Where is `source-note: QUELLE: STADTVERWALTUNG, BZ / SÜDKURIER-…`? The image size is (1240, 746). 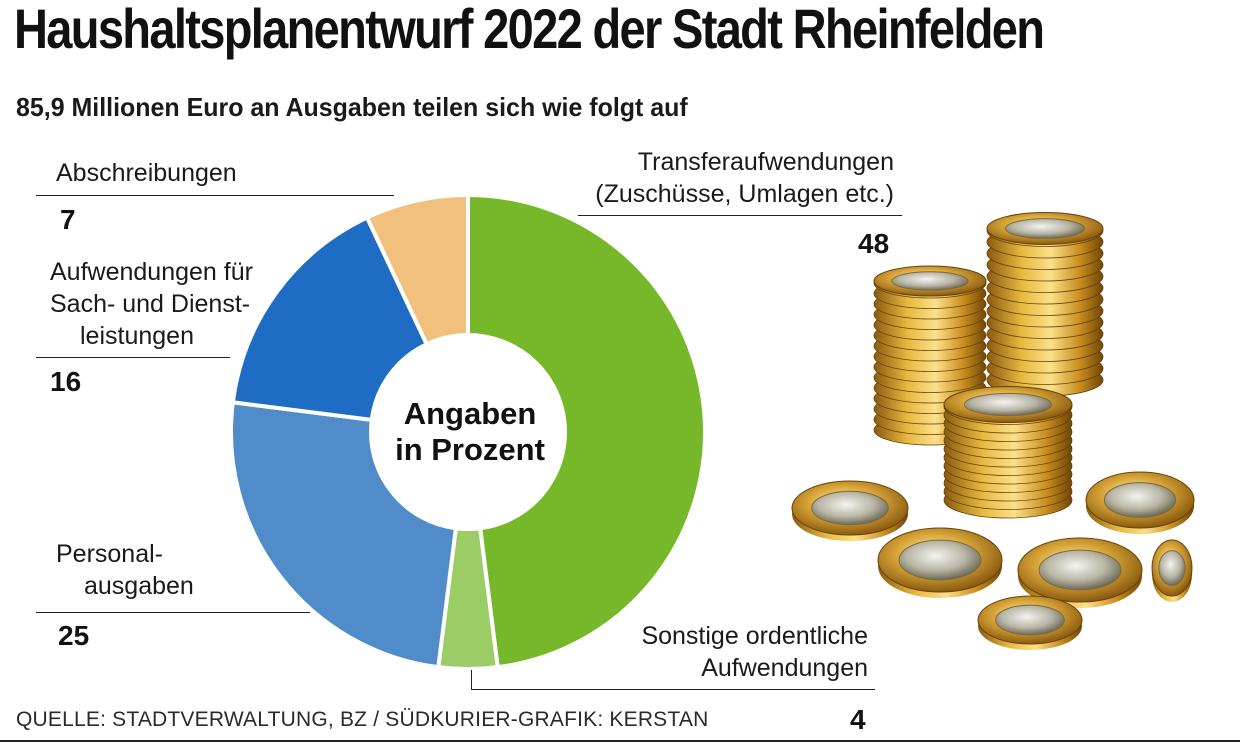
source-note: QUELLE: STADTVERWALTUNG, BZ / SÜDKURIER-… is located at coordinates (362, 719).